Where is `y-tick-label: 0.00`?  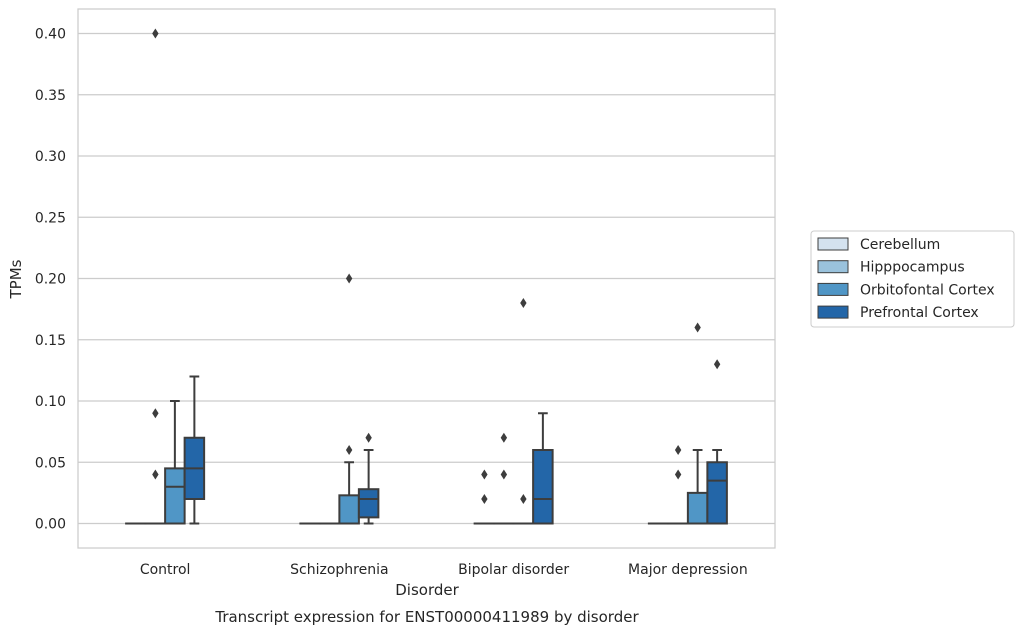 y-tick-label: 0.00 is located at coordinates (50, 525).